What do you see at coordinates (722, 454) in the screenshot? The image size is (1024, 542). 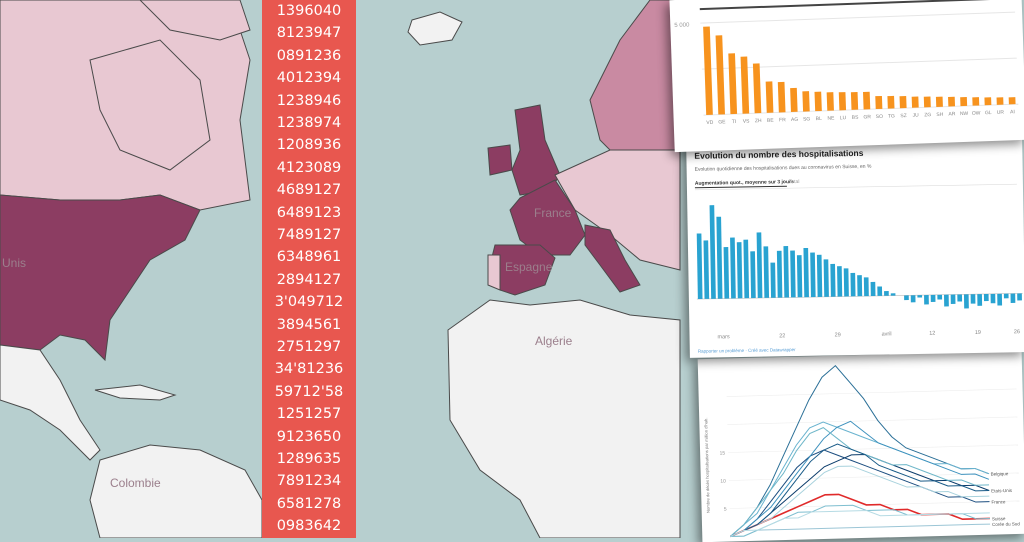 I see `y-tick-label: 15` at bounding box center [722, 454].